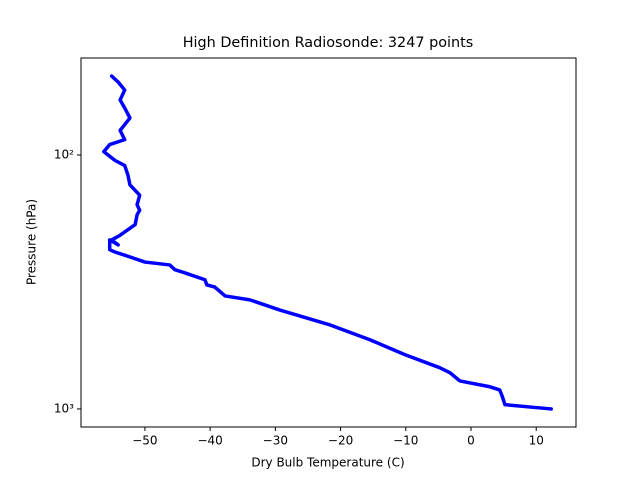 This screenshot has height=484, width=640. I want to click on y-tick-label: 10², so click(64, 154).